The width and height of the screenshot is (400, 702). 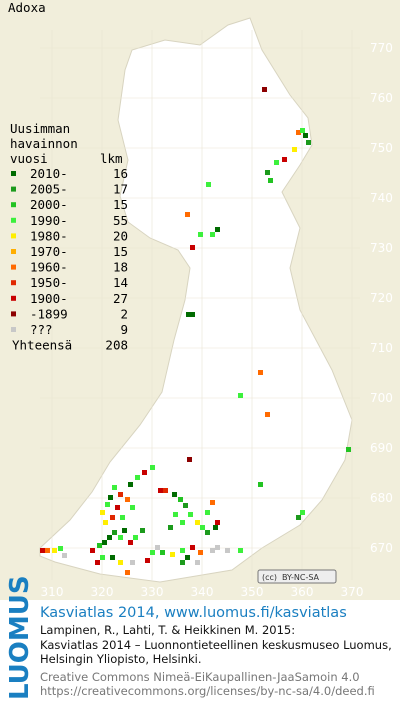 What do you see at coordinates (120, 298) in the screenshot?
I see `legend-count: 27` at bounding box center [120, 298].